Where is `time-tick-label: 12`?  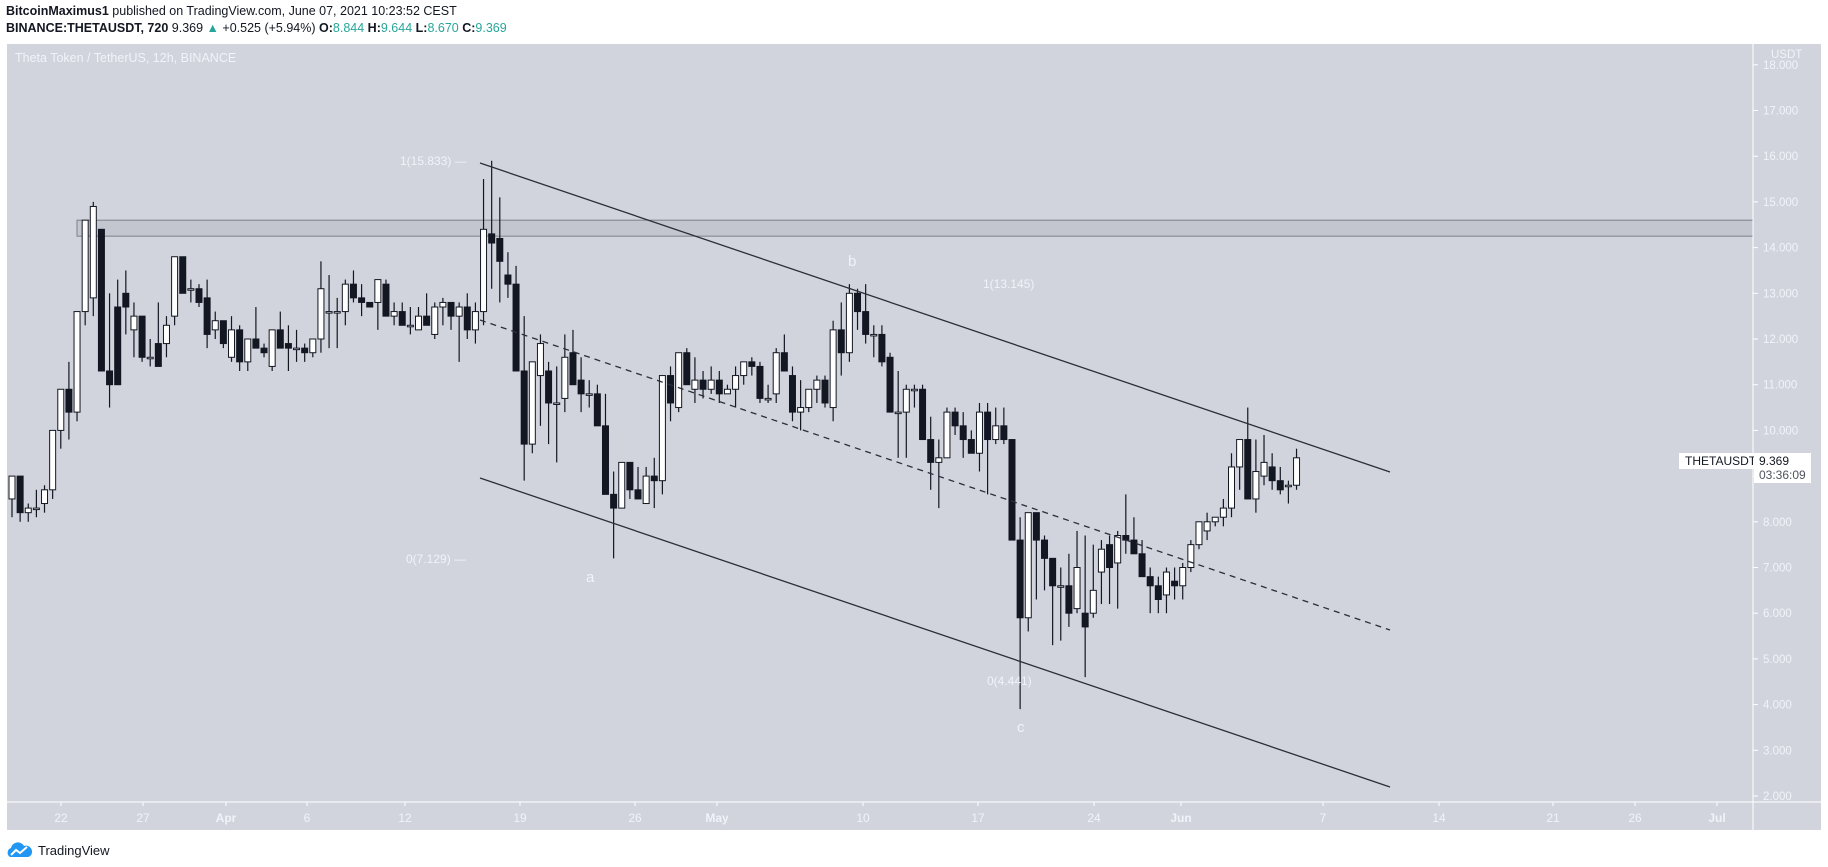 time-tick-label: 12 is located at coordinates (405, 818).